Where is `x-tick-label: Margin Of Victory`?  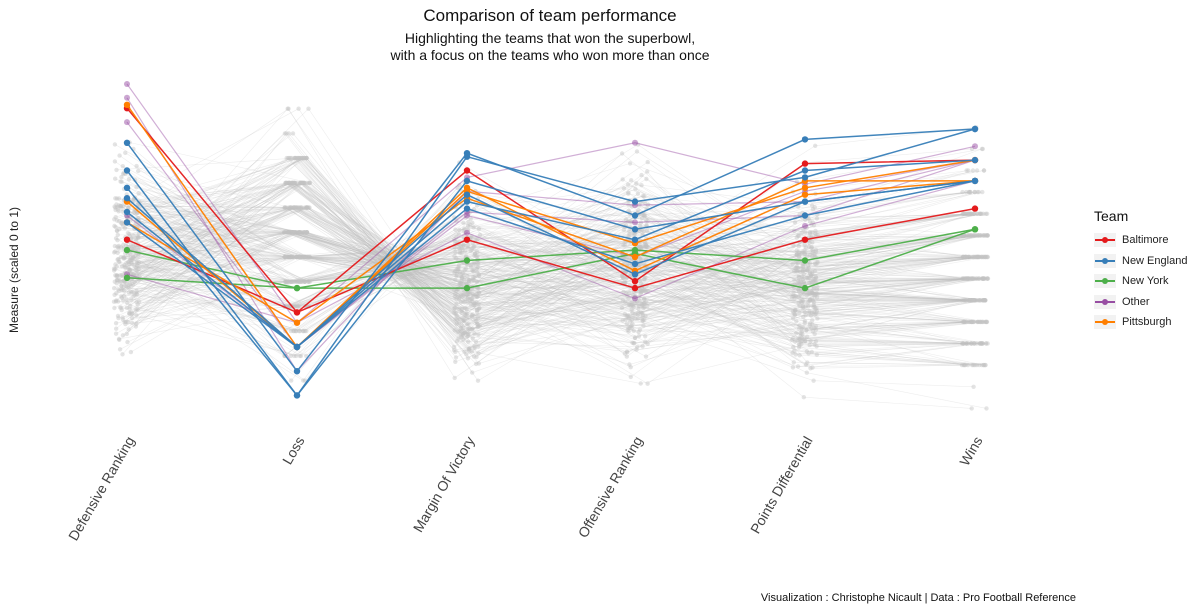 x-tick-label: Margin Of Victory is located at coordinates (444, 484).